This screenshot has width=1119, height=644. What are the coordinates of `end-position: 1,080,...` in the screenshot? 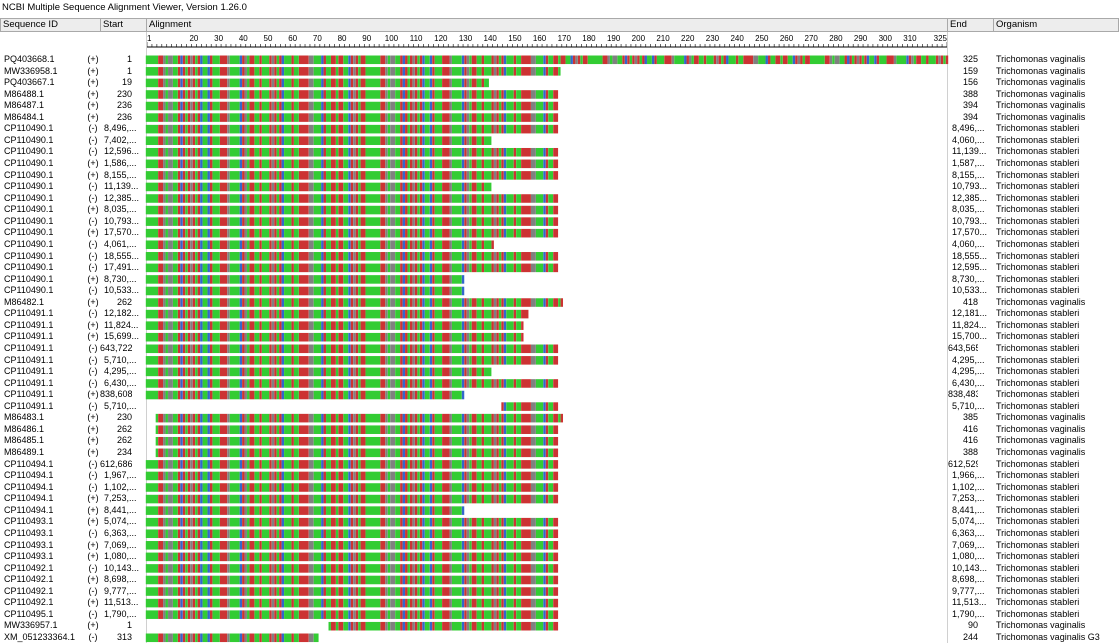 It's located at (971, 557).